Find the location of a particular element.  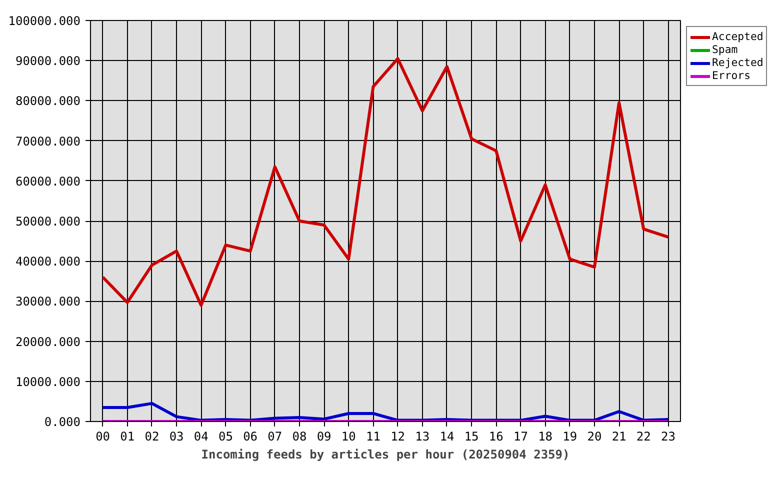

x-tick-label: 02 is located at coordinates (152, 437).